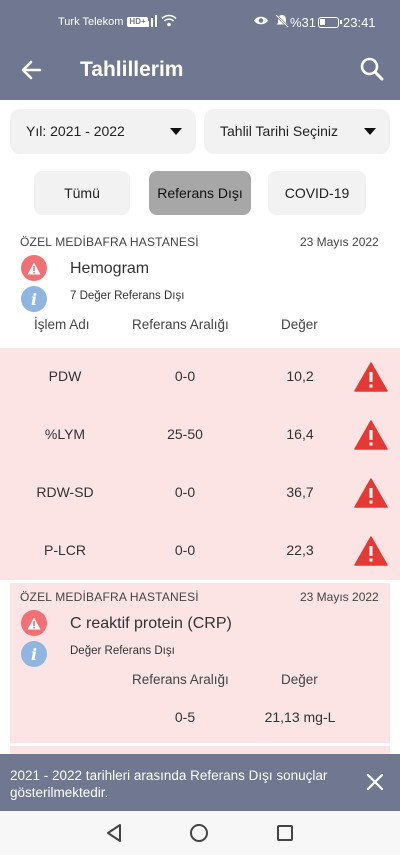 This screenshot has height=855, width=400. What do you see at coordinates (122, 651) in the screenshot?
I see `test-subtitle: Değer Referans Dışı` at bounding box center [122, 651].